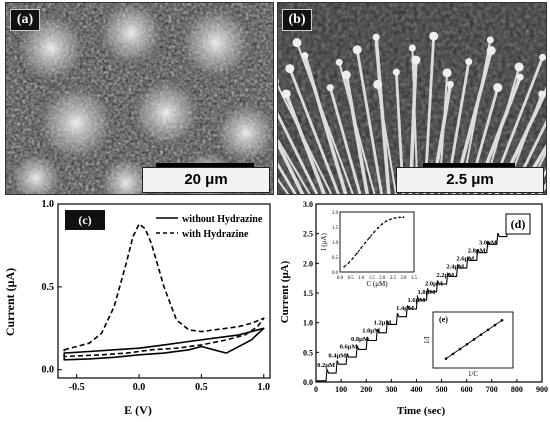 The image size is (550, 422). Describe the element at coordinates (465, 258) in the screenshot. I see `concentration-label: 2.6μM` at that location.